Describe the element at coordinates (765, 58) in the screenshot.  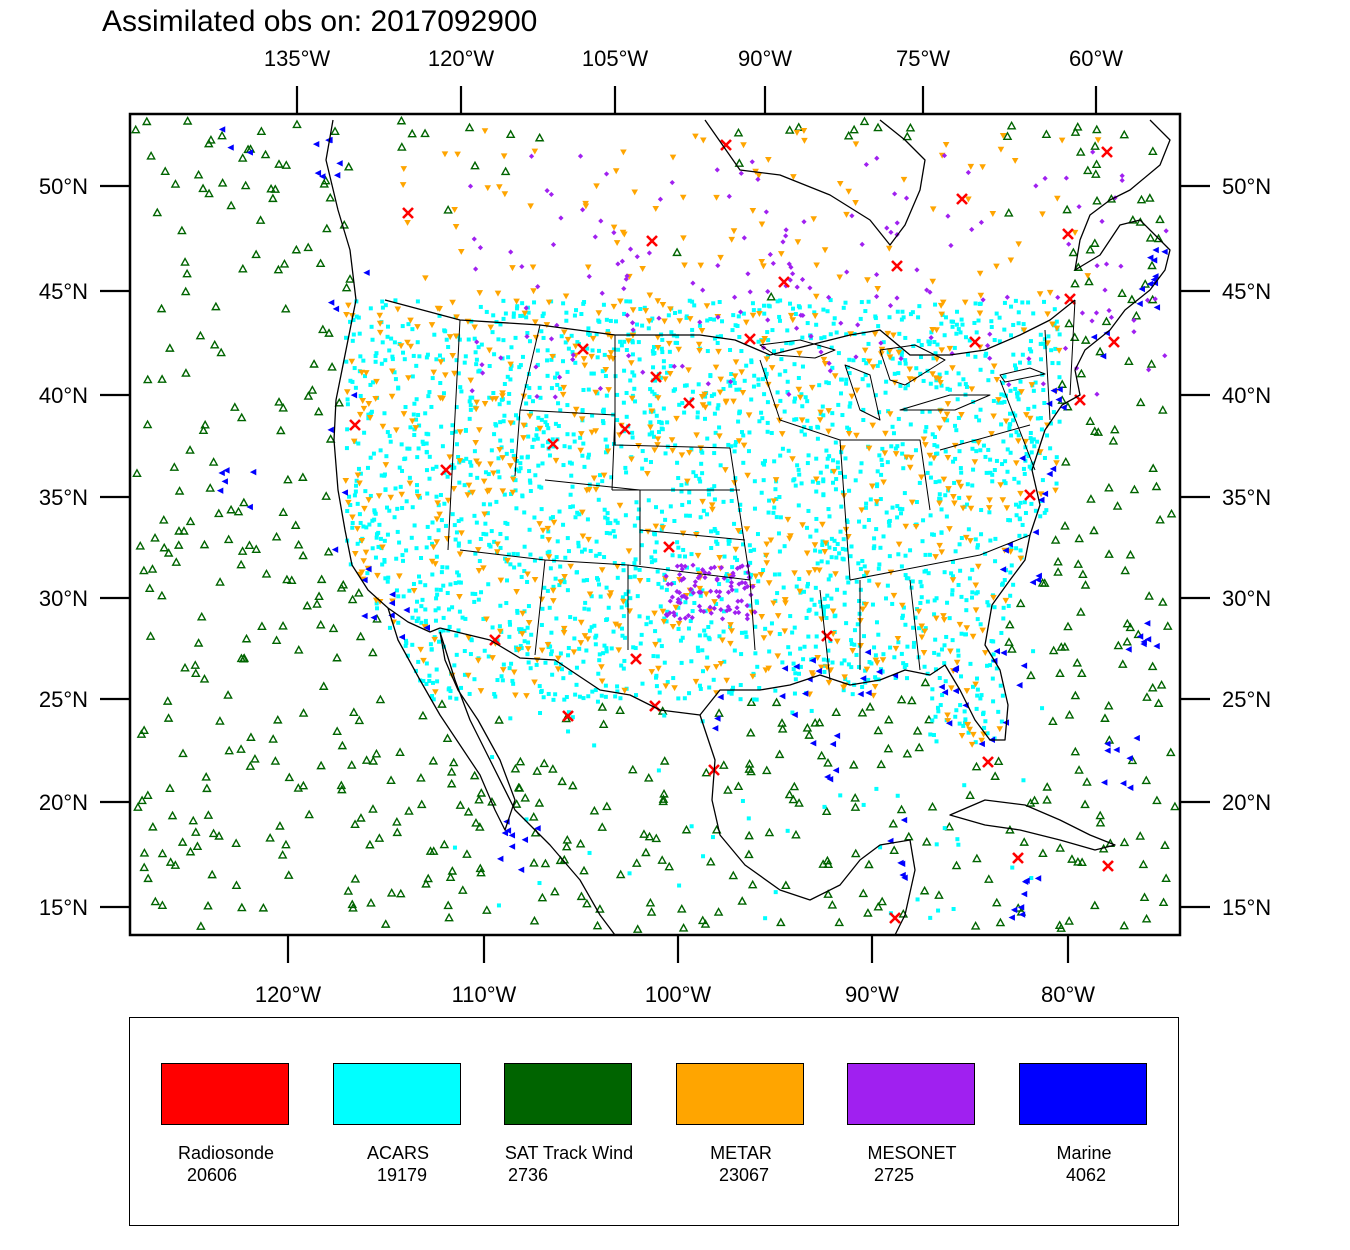
I see `top-lon-label: 90°W` at that location.